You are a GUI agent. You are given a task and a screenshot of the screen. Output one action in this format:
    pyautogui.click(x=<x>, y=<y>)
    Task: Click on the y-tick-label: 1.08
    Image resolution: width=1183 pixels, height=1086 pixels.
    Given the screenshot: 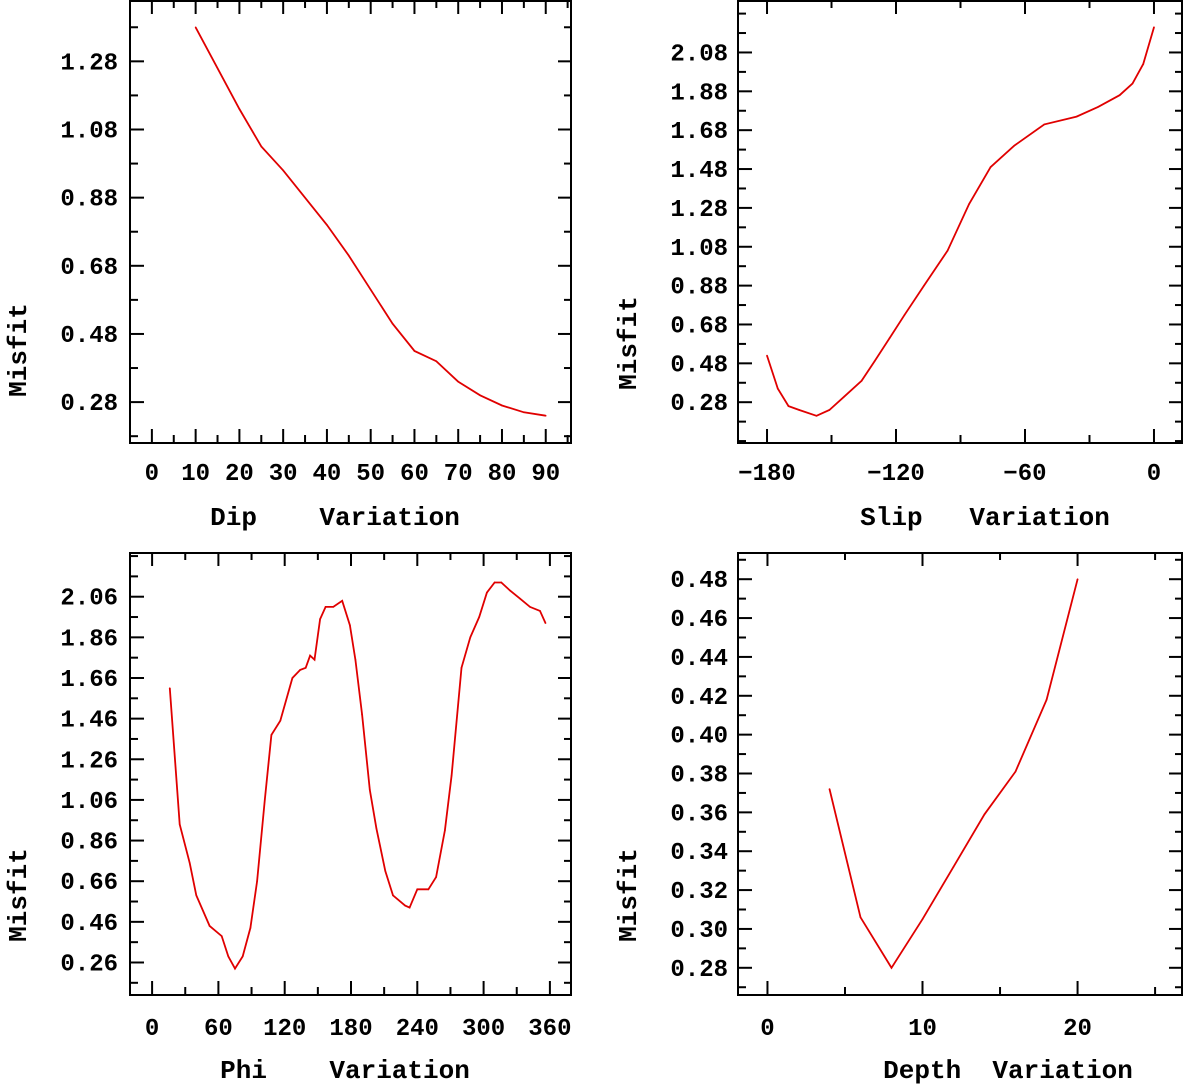 What is the action you would take?
    pyautogui.click(x=699, y=249)
    